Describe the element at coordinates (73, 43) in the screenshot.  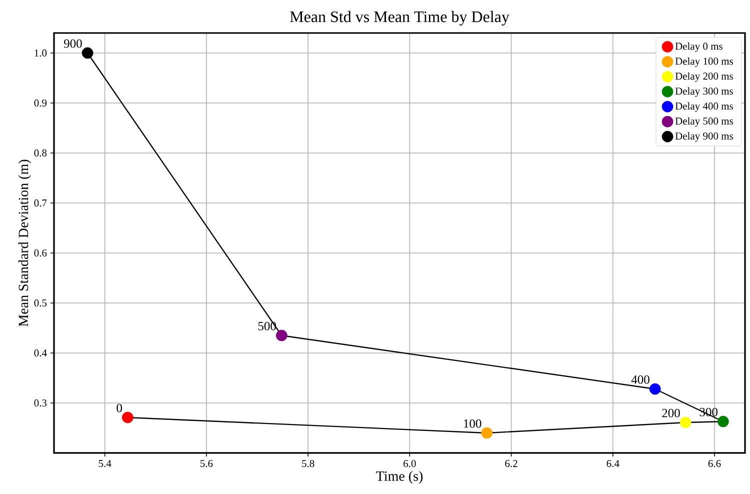
I see `annotation: 900` at that location.